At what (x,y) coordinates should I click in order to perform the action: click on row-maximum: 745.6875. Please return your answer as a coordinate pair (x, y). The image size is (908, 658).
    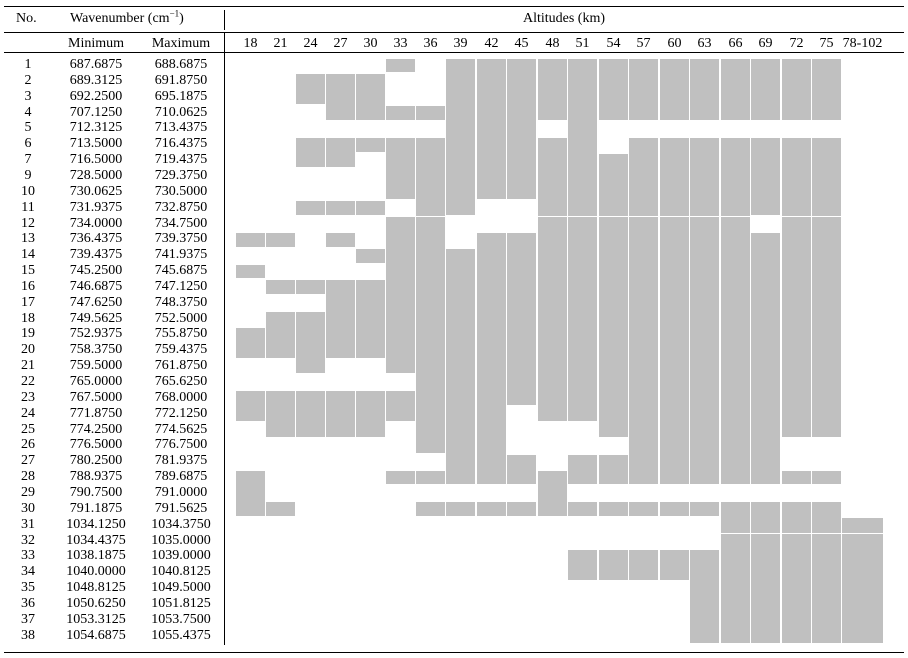
    Looking at the image, I should click on (181, 271).